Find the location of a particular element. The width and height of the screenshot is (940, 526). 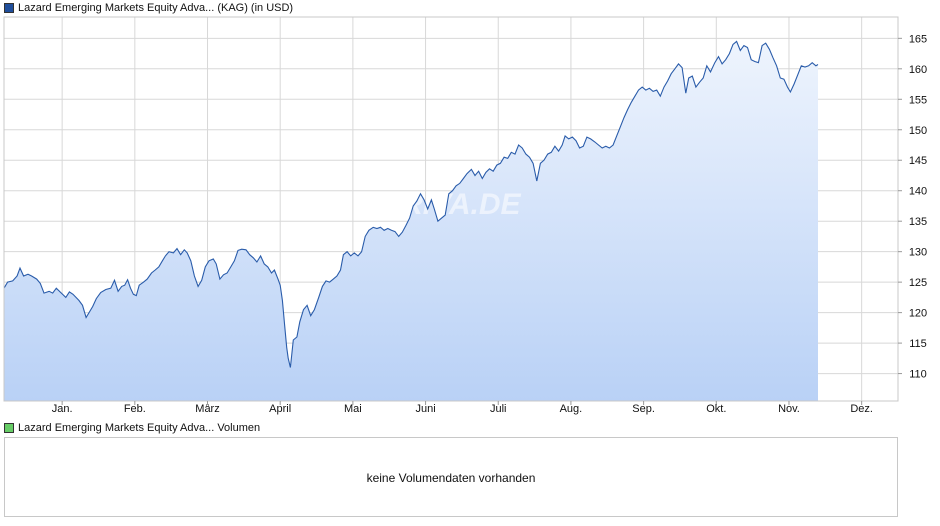

x-tick-label: März is located at coordinates (207, 409).